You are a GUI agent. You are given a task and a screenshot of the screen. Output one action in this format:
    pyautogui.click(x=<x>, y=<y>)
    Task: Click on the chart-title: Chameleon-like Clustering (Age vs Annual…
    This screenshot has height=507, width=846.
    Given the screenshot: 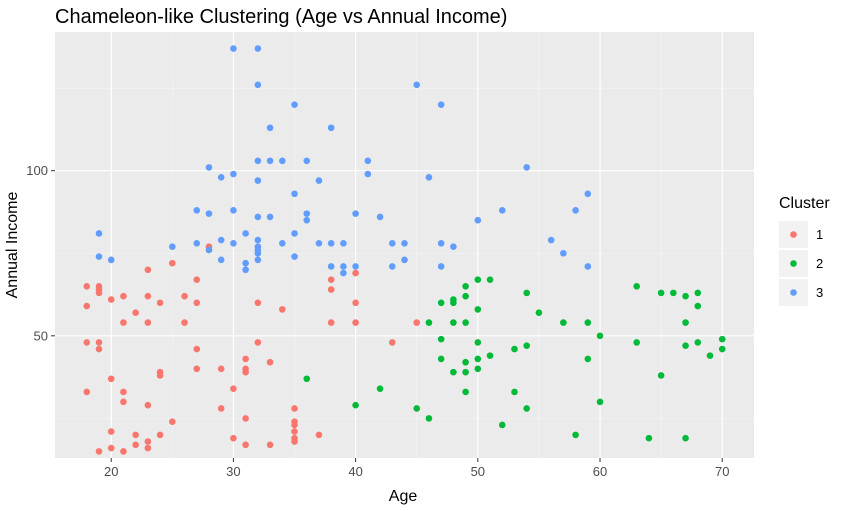 What is the action you would take?
    pyautogui.click(x=281, y=17)
    